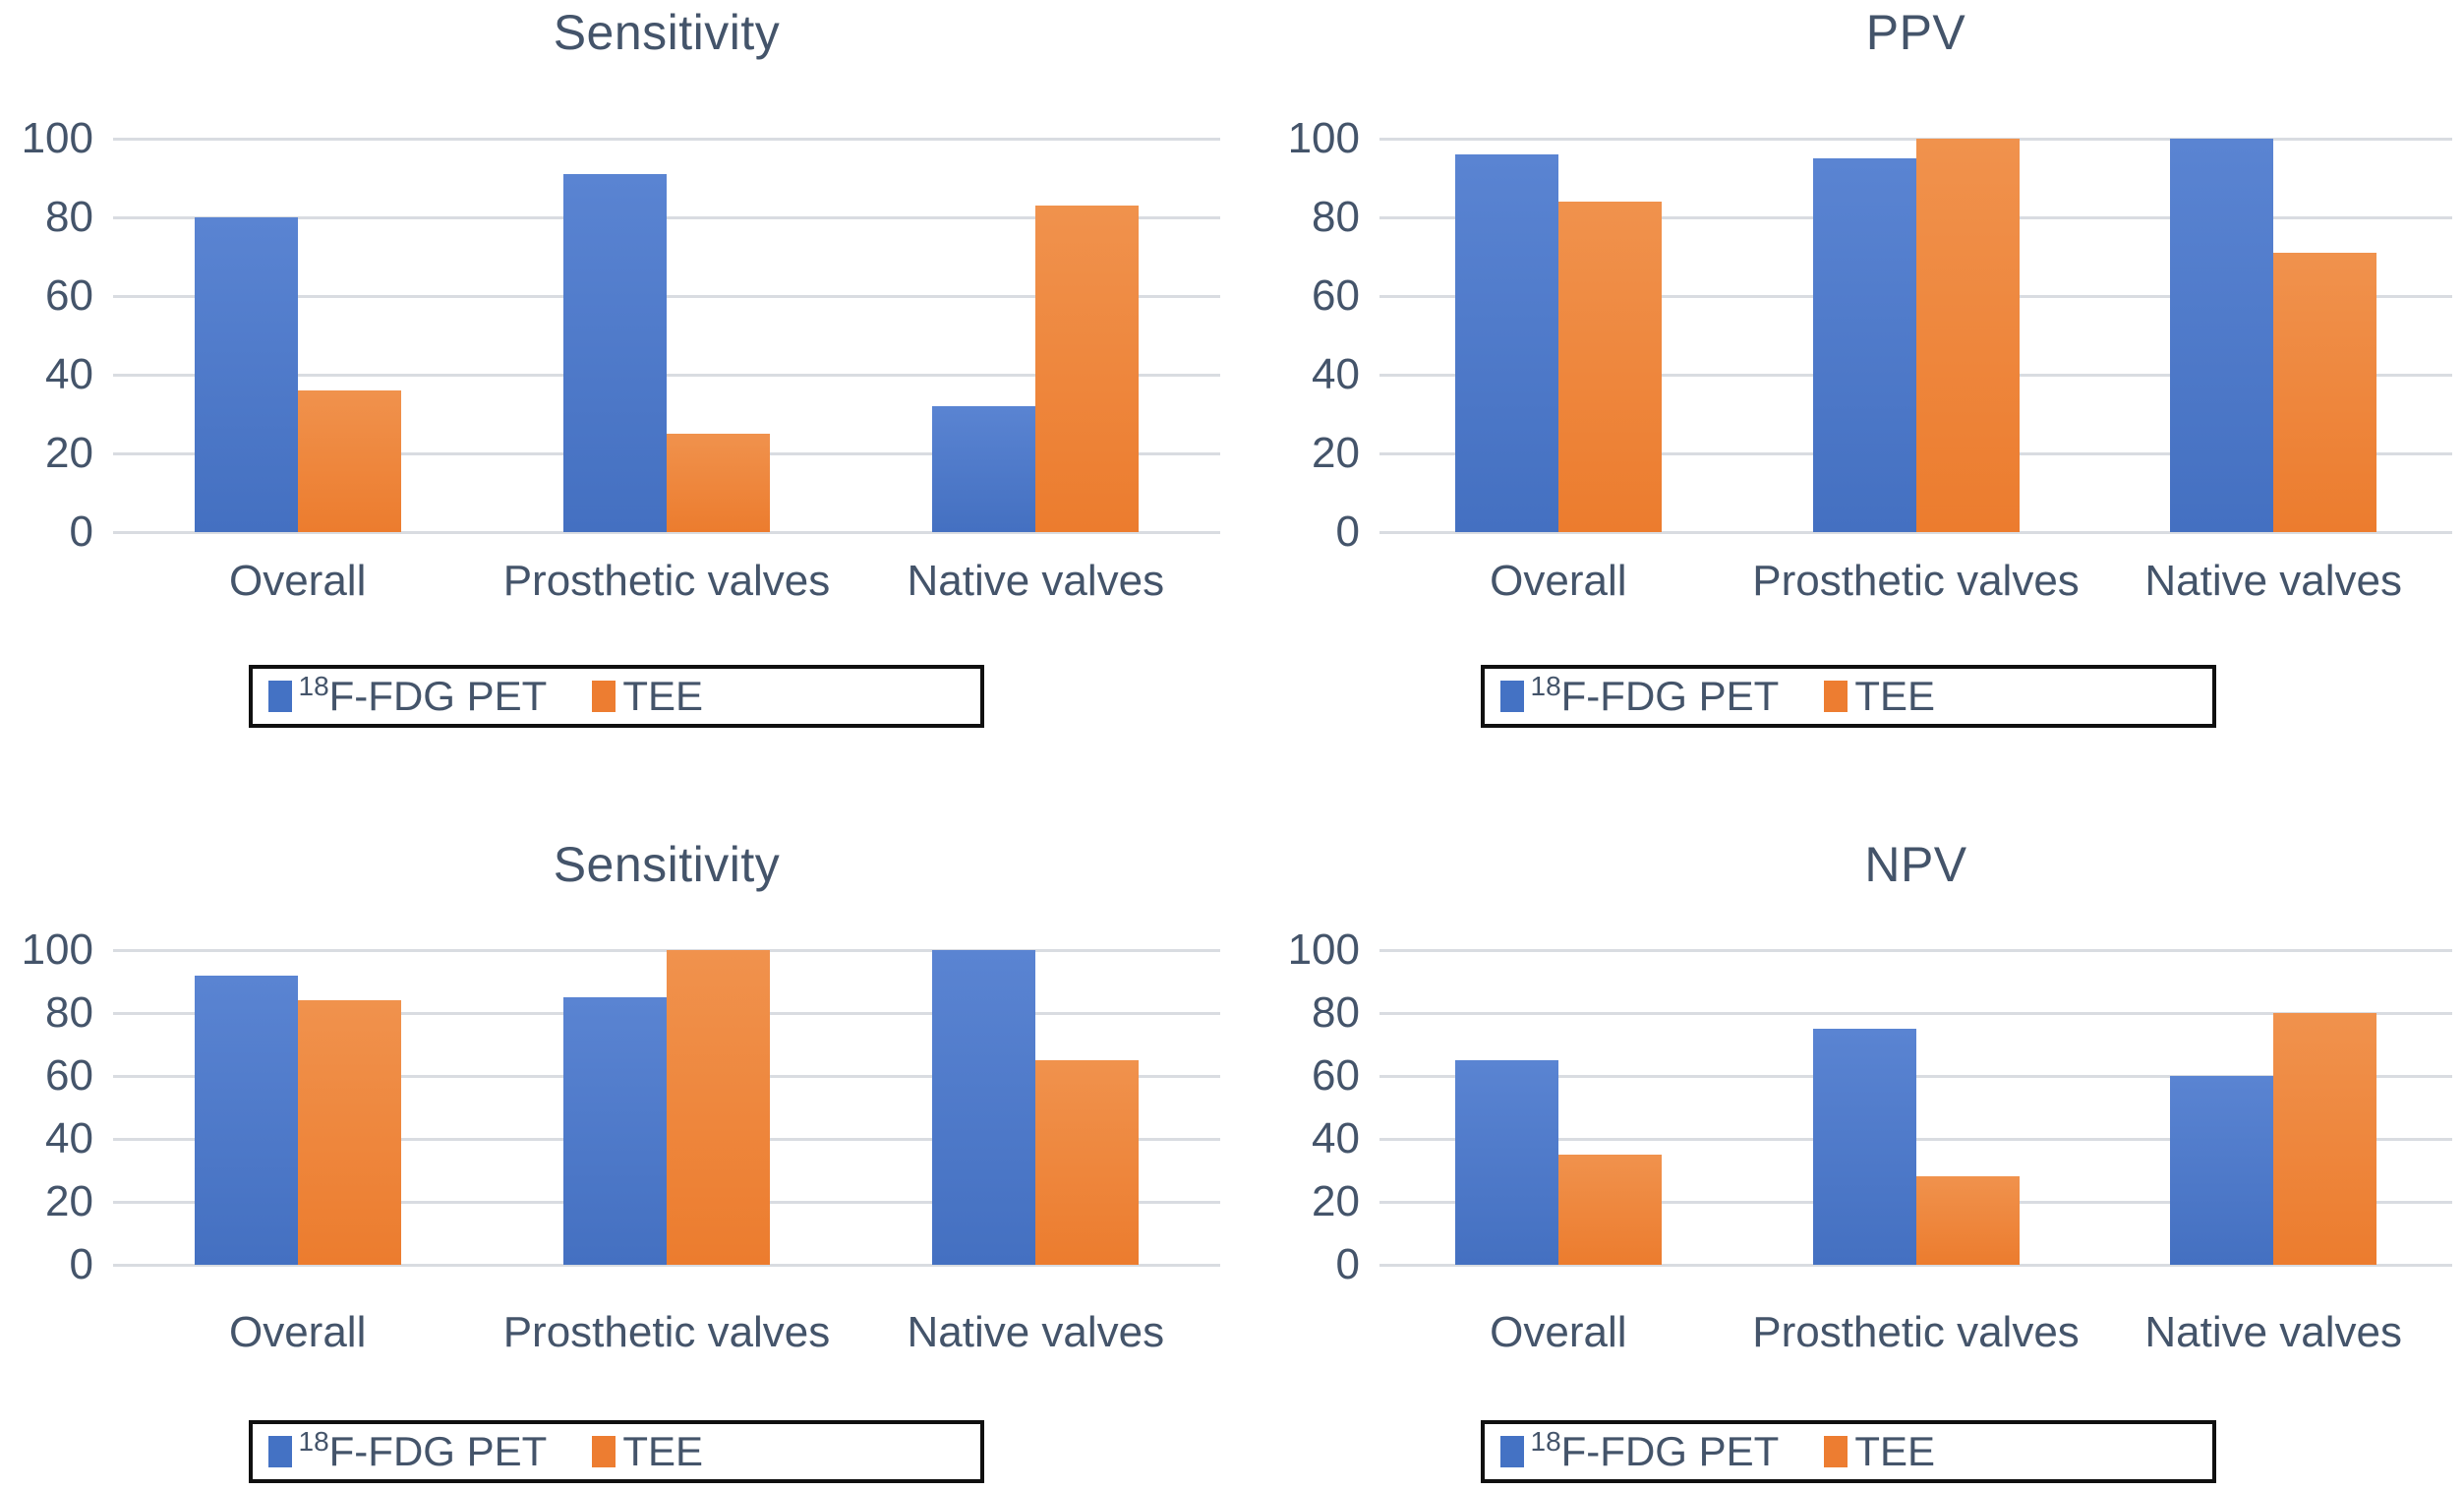  Describe the element at coordinates (1336, 1012) in the screenshot. I see `y-tick-label: 80` at that location.